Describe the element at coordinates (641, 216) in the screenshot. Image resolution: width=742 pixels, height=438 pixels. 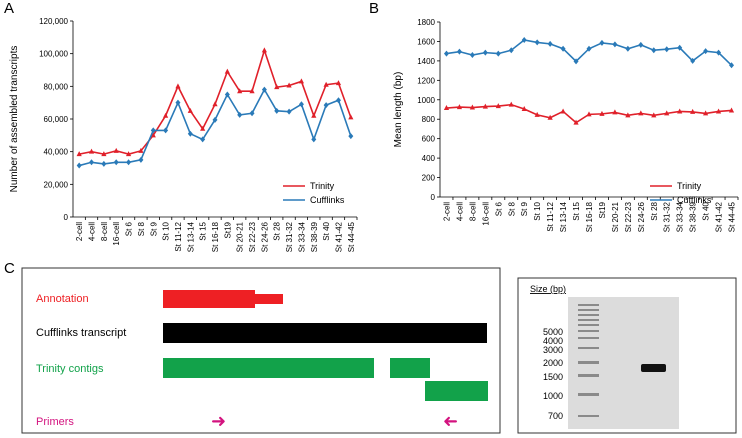
I see `x-tick-label: St 24-26` at that location.